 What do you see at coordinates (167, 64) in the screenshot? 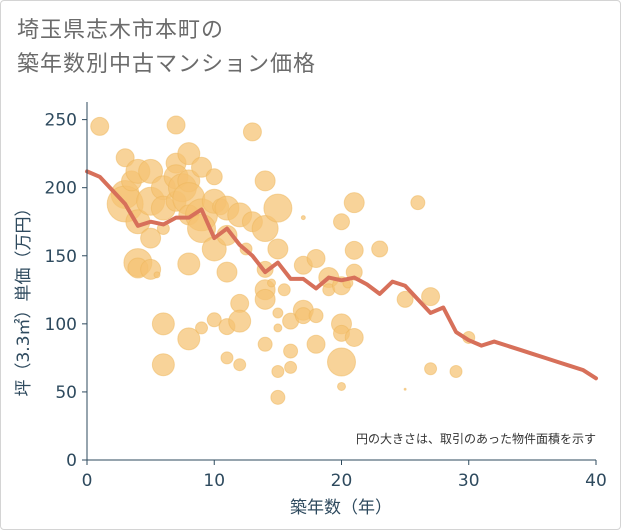
I see `chart-title-line-2: 築年数別中古マンション価格` at bounding box center [167, 64].